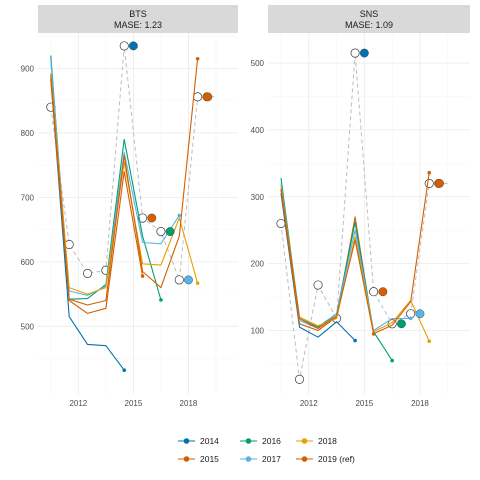 The image size is (480, 480). Describe the element at coordinates (28, 197) in the screenshot. I see `y-tick-label: 700` at that location.